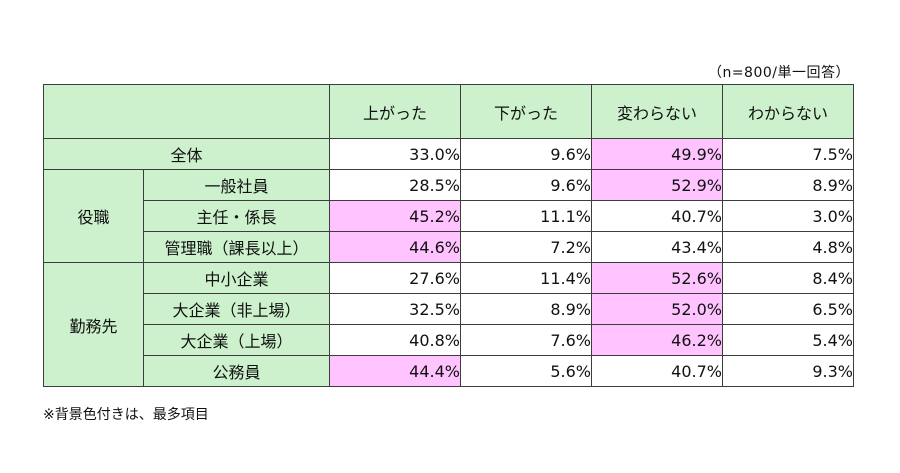 The image size is (900, 473). I want to click on value-cell: 28.5%, so click(395, 185).